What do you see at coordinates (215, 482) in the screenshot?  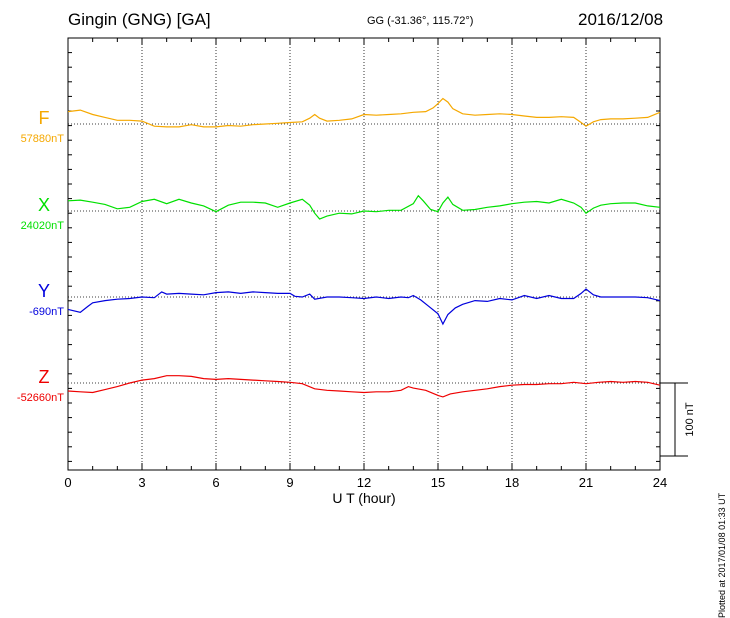 I see `x-tick-label: 6` at bounding box center [215, 482].